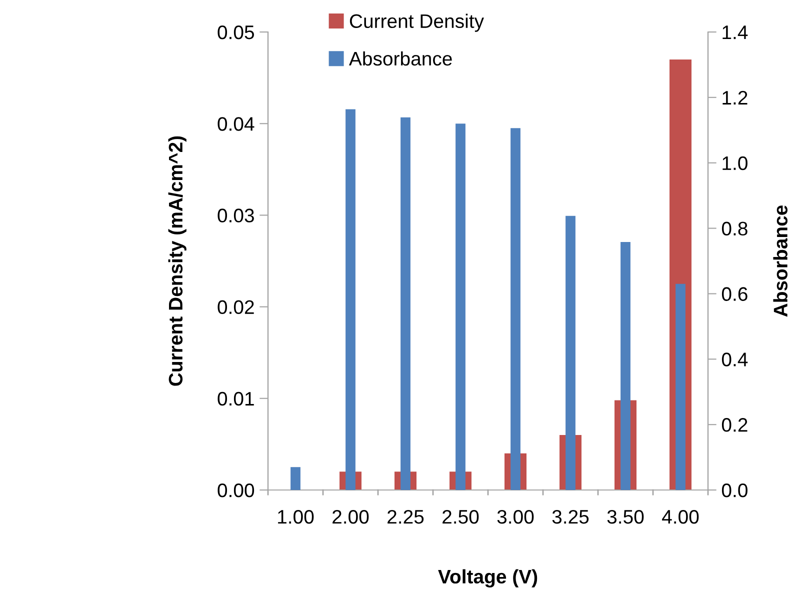 This screenshot has width=808, height=598. Describe the element at coordinates (735, 490) in the screenshot. I see `y2-tick-label: 0.0` at that location.